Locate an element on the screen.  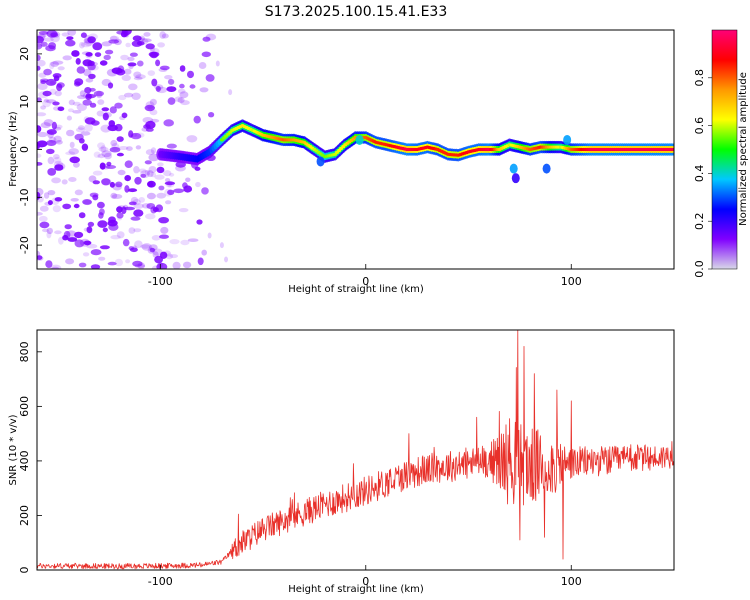
spectrogram-y-tick-label: 10 is located at coordinates (24, 102).